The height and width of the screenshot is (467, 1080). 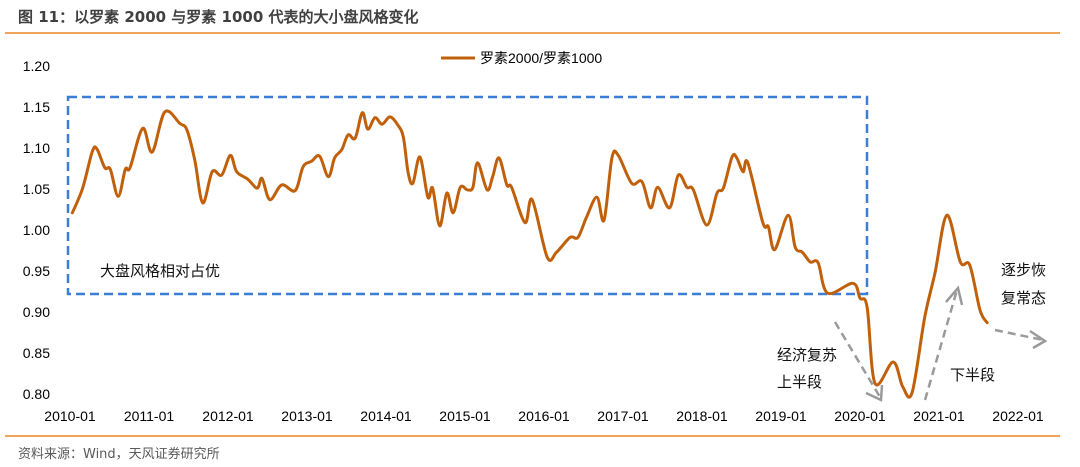 What do you see at coordinates (623, 416) in the screenshot?
I see `x-tick-label: 2017-01` at bounding box center [623, 416].